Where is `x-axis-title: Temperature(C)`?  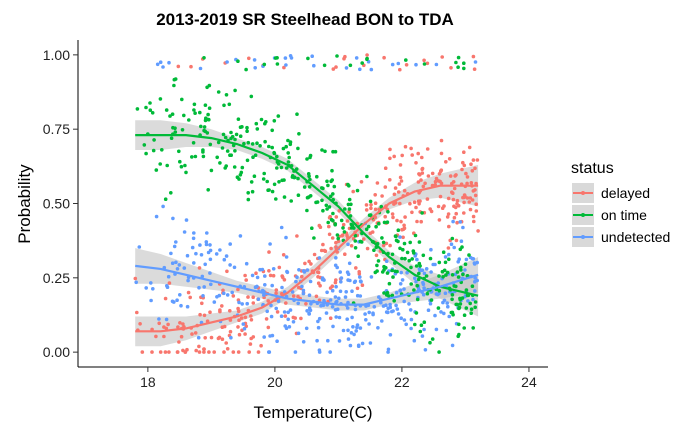
x-axis-title: Temperature(C) is located at coordinates (312, 412).